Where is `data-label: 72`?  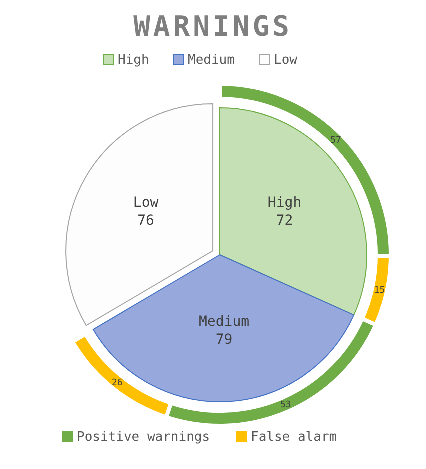
data-label: 72 is located at coordinates (285, 221).